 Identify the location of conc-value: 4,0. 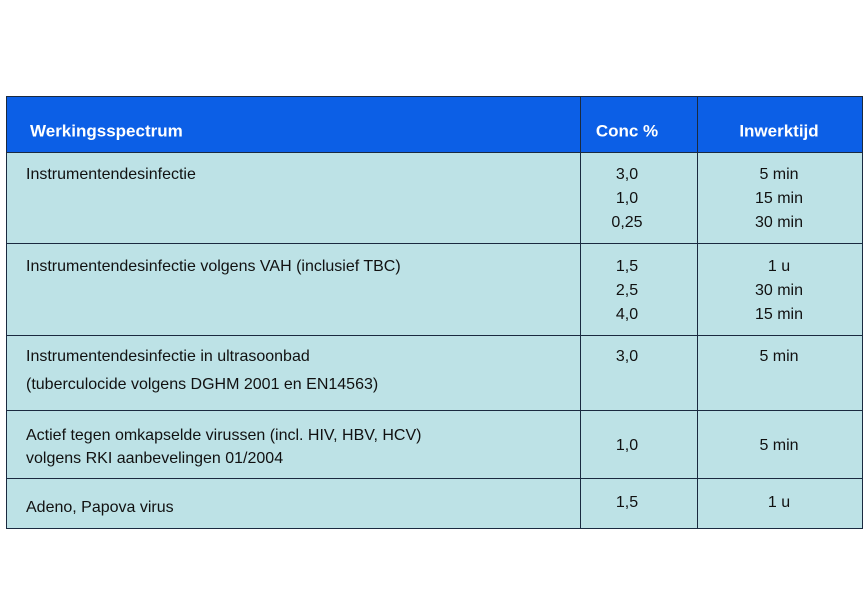
(627, 314).